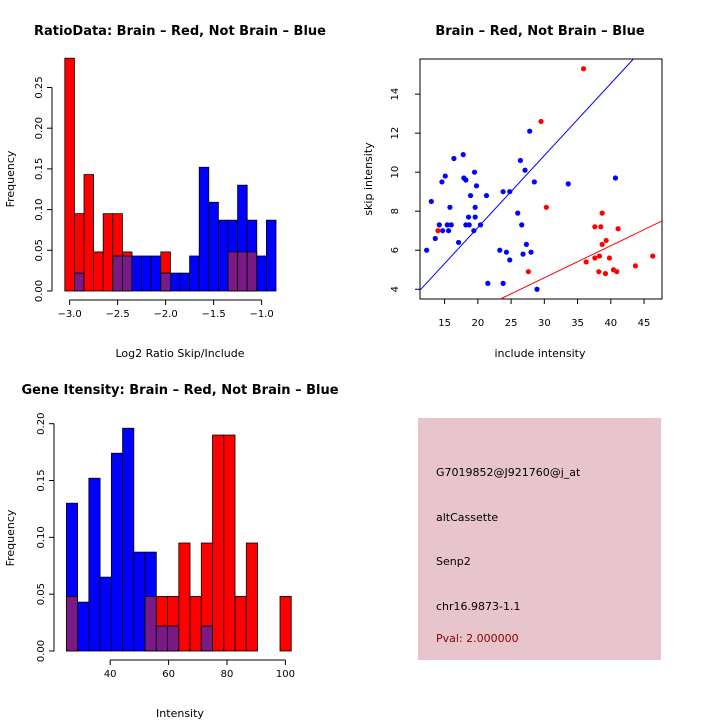  What do you see at coordinates (150, 624) in the screenshot?
I see `gene-bar-overlap` at bounding box center [150, 624].